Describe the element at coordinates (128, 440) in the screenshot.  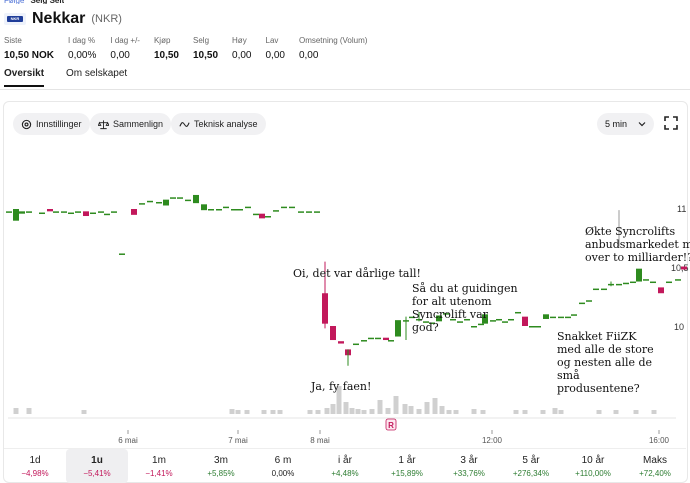
I see `x-tick-label: 6 mai` at that location.